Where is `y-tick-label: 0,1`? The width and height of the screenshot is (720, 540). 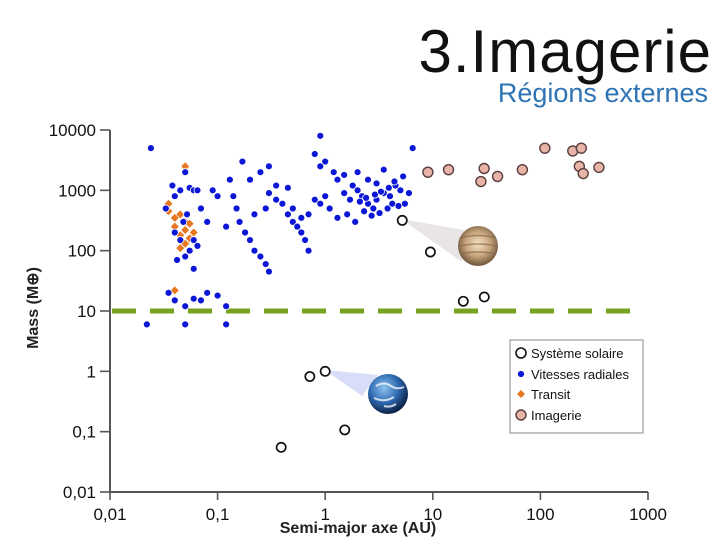
y-tick-label: 0,1 is located at coordinates (84, 432).